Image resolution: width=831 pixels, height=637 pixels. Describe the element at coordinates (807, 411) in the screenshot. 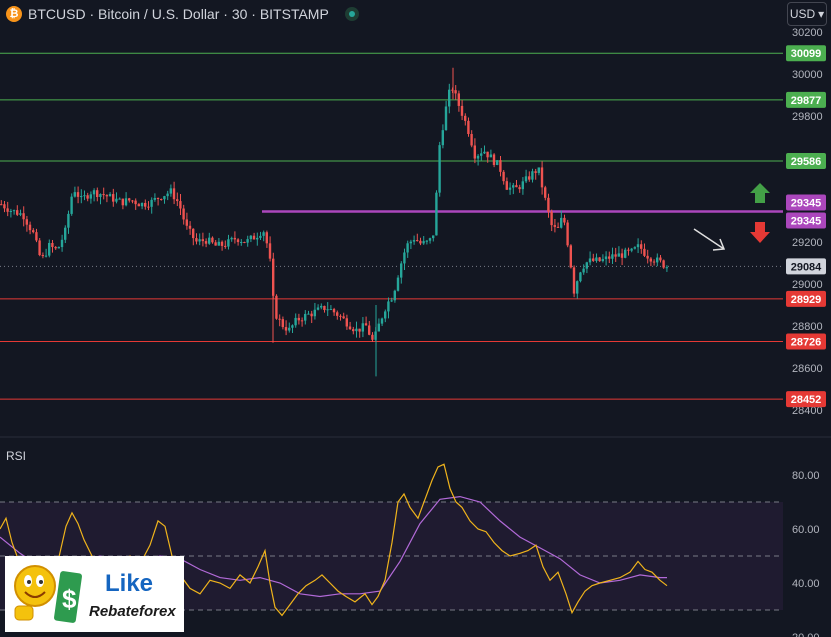

I see `price-axis-tick-label: 28400` at that location.